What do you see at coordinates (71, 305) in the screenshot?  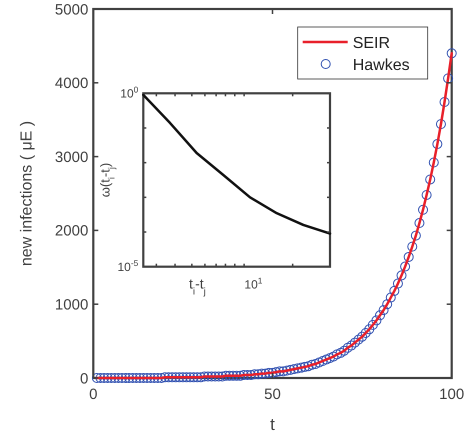 I see `y-tick-label: 1000` at bounding box center [71, 305].